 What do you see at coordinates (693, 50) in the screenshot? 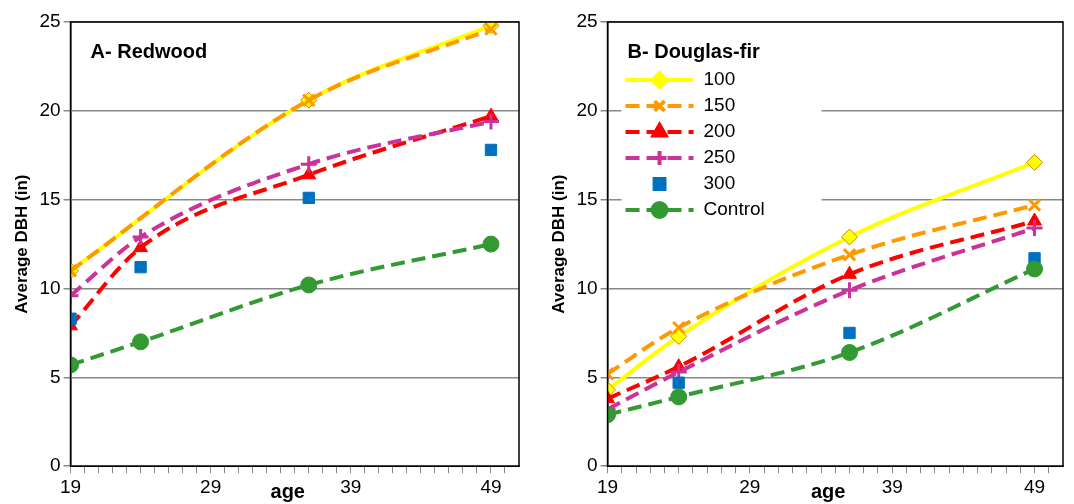
I see `text: B- Douglas-fir` at bounding box center [693, 50].